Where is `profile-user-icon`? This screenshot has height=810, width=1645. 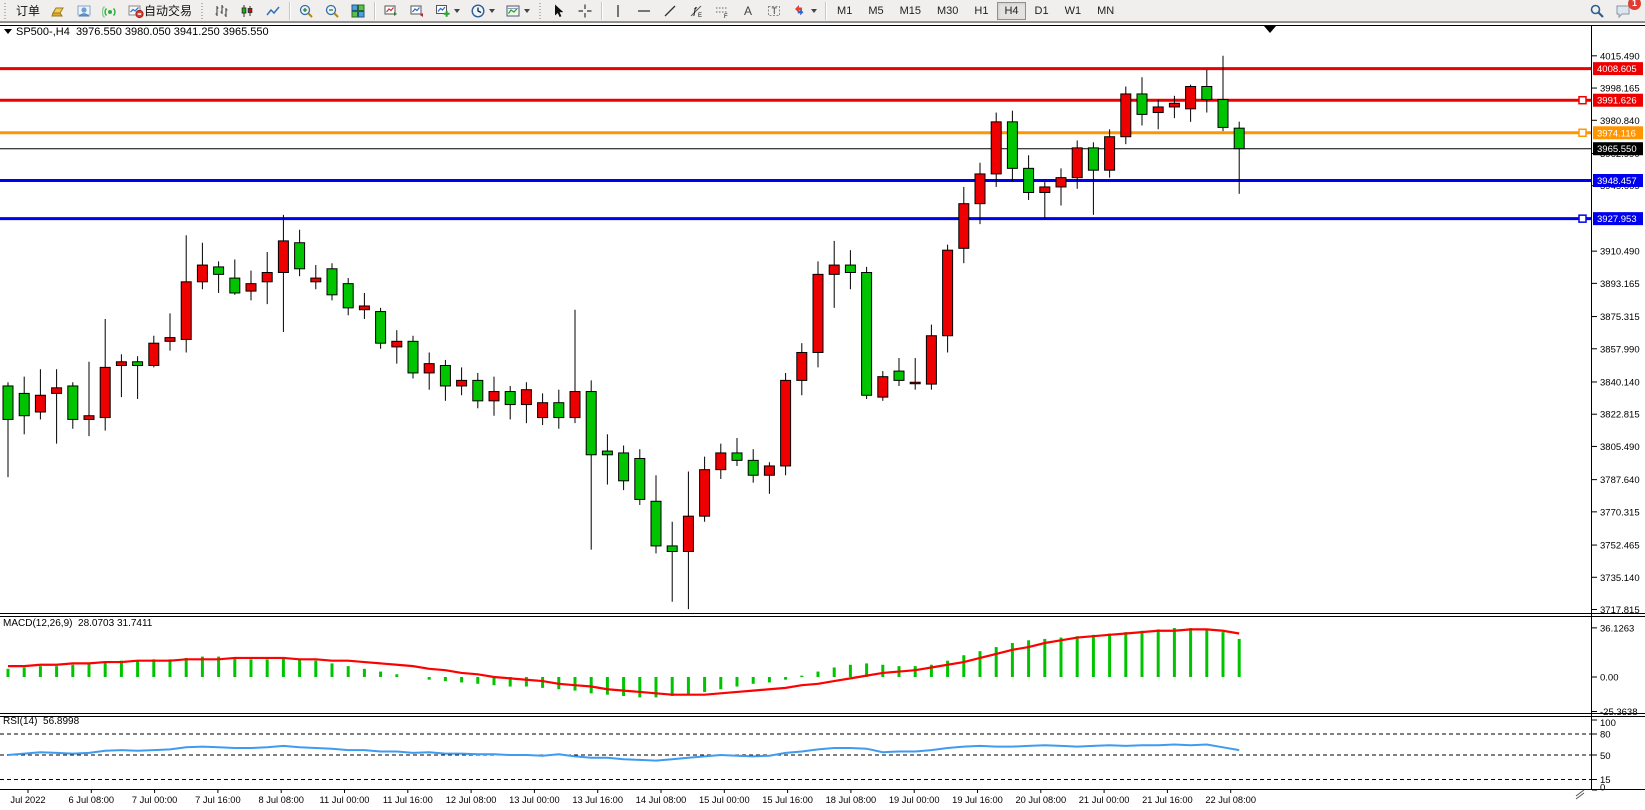
profile-user-icon is located at coordinates (84, 10).